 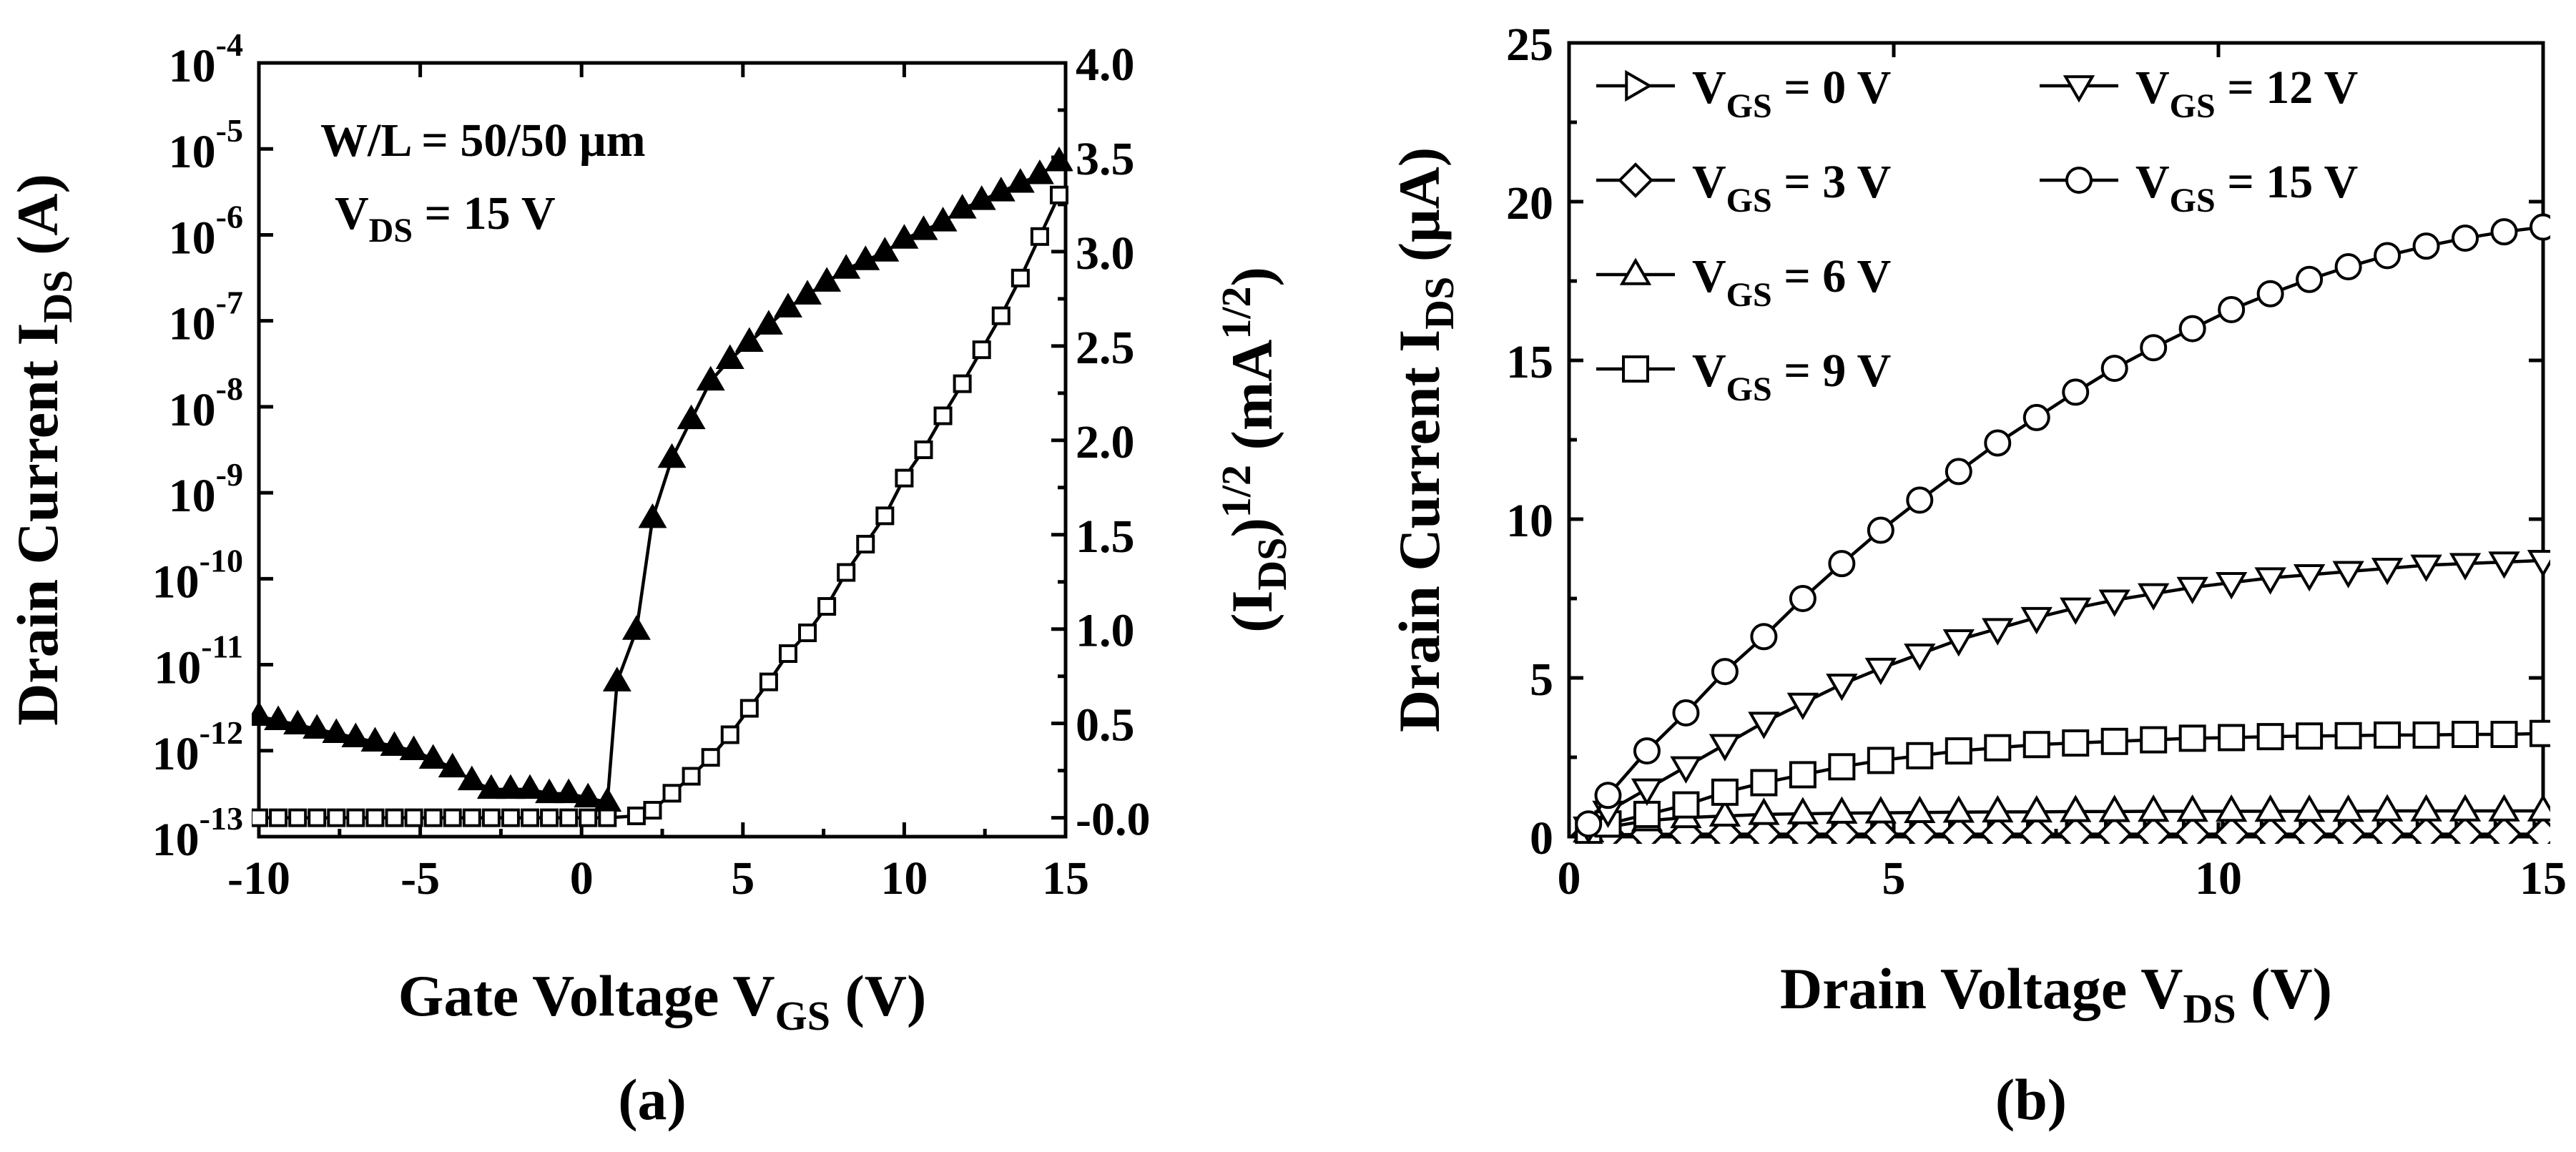 I want to click on panel-a-right-y-title-p3: (mA, so click(x=1251, y=402).